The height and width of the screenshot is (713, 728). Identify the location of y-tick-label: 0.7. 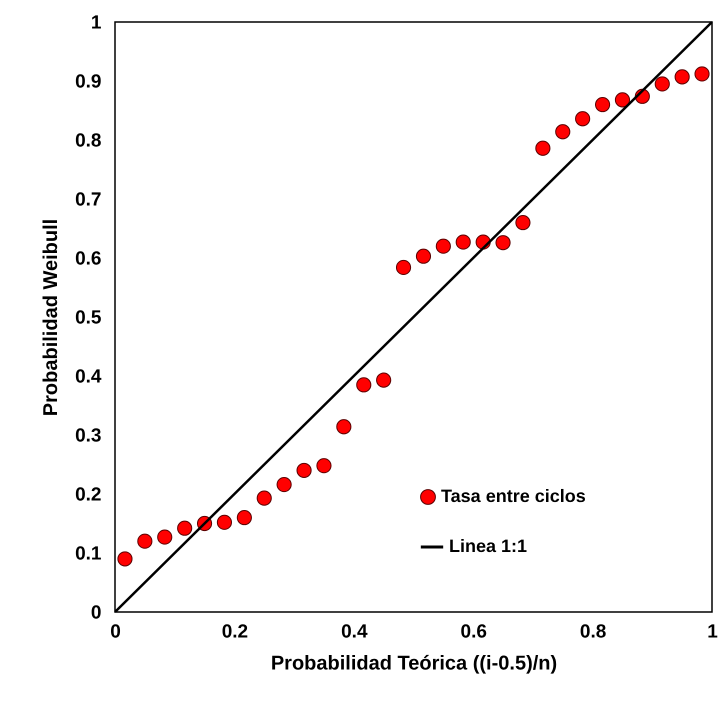
(88, 200).